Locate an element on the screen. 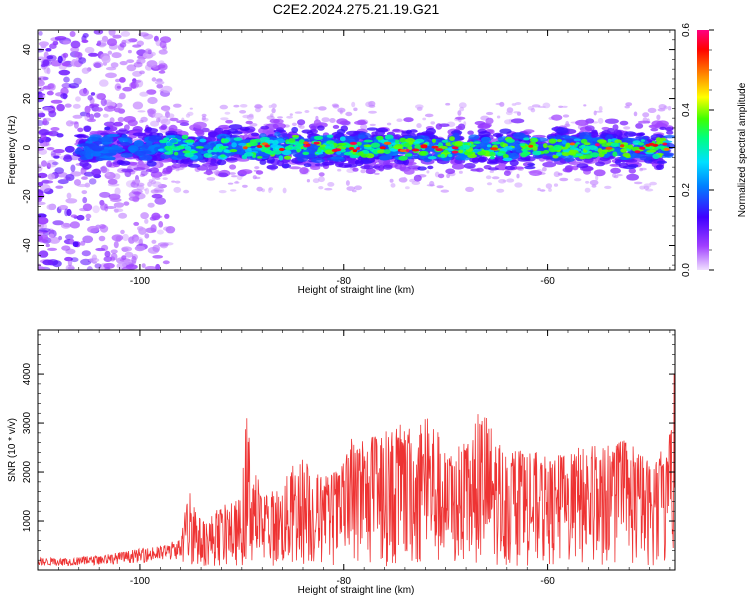  heatmap-band is located at coordinates (373, 148).